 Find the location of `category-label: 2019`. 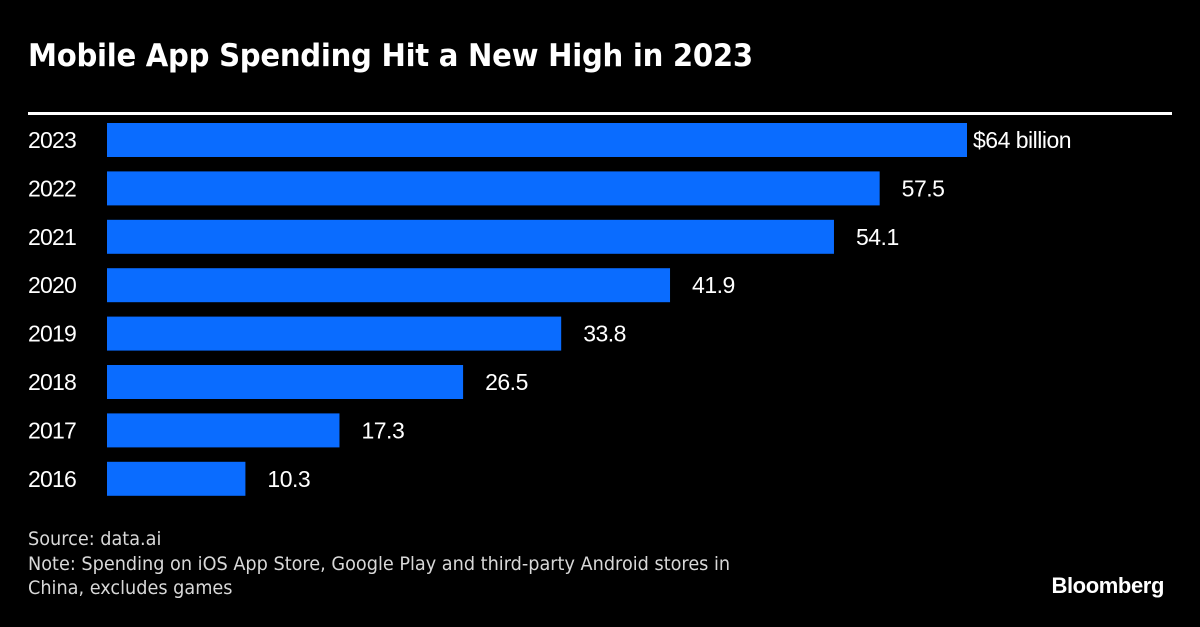

category-label: 2019 is located at coordinates (52, 334).